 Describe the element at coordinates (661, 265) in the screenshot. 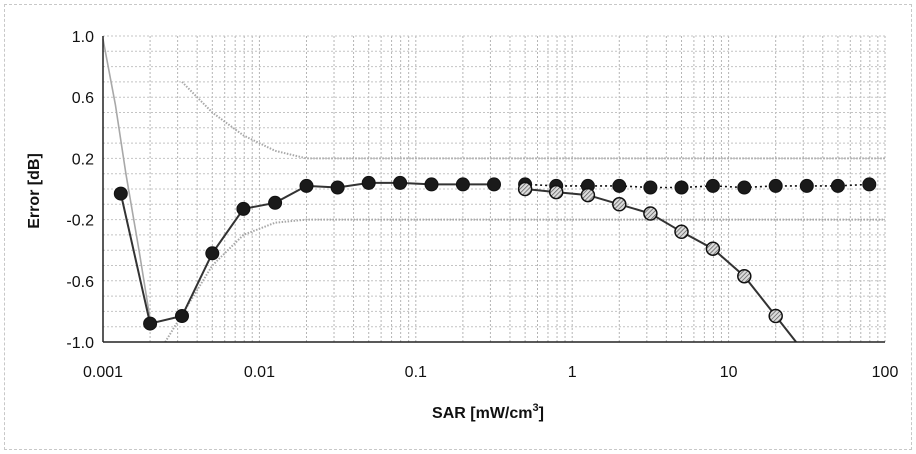

I see `series-3-line` at that location.